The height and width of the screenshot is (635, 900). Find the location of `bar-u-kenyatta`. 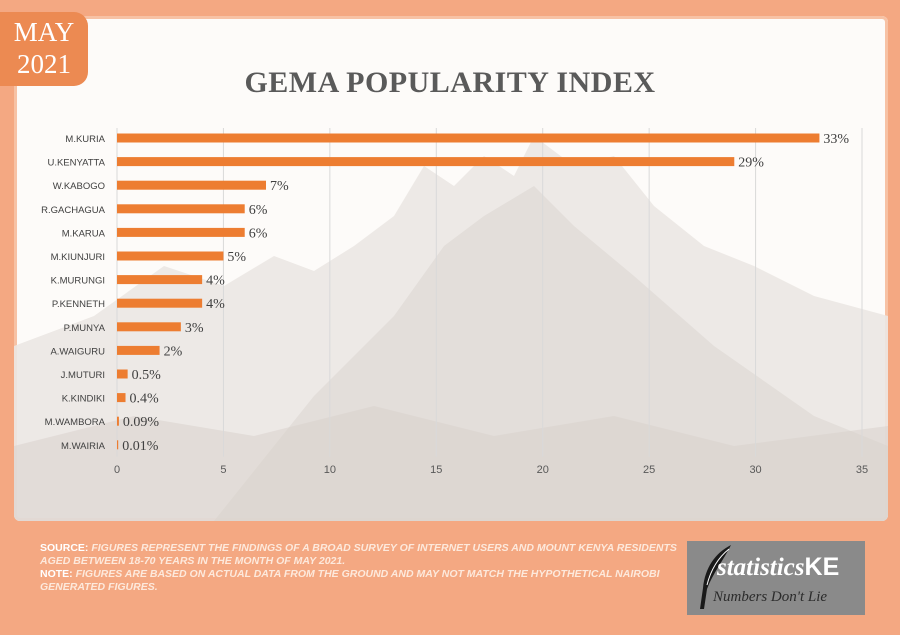

bar-u-kenyatta is located at coordinates (426, 162).